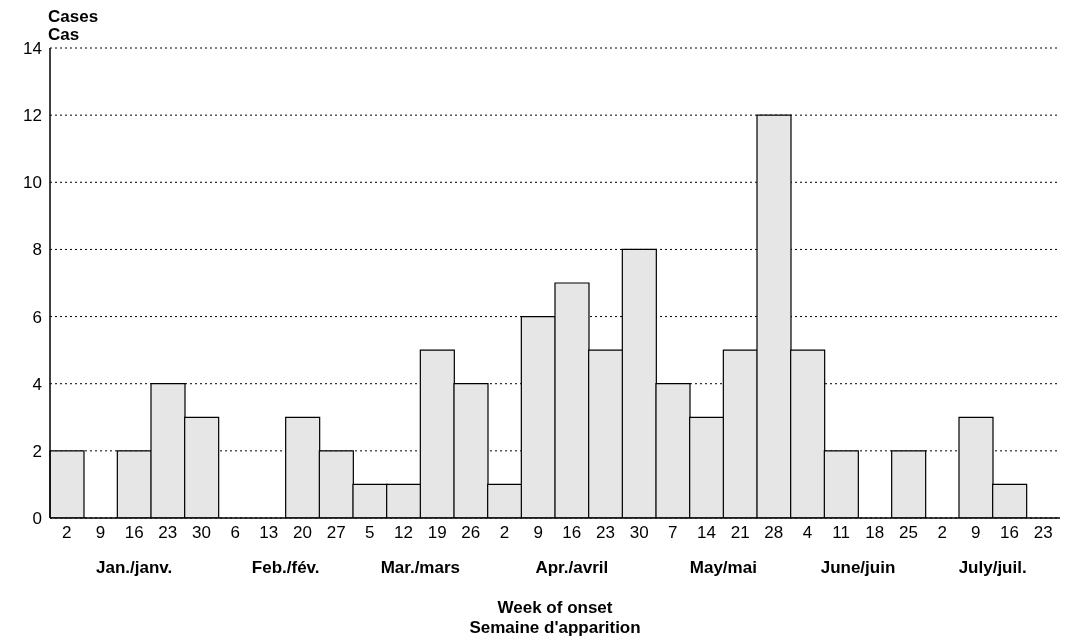 The width and height of the screenshot is (1078, 643). What do you see at coordinates (336, 533) in the screenshot?
I see `x-tick-label: 27` at bounding box center [336, 533].